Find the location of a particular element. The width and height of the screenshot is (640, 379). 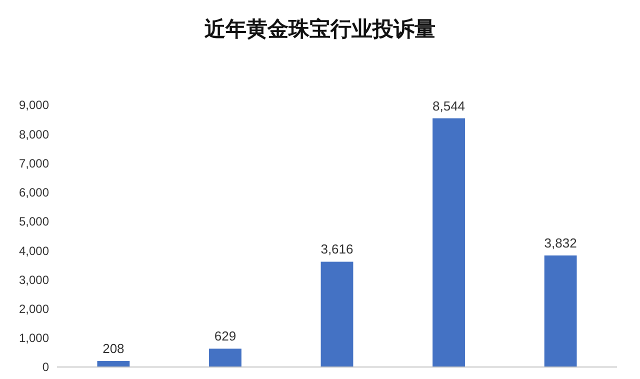

data-label: 208 is located at coordinates (113, 348).